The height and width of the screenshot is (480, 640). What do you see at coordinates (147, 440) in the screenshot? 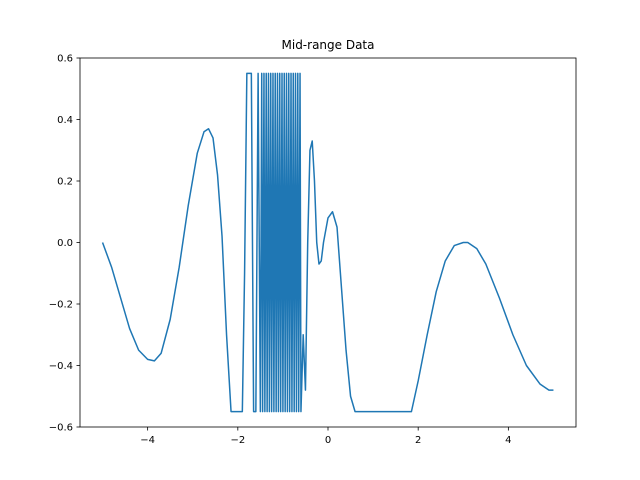
I see `x-tick-label: −4` at bounding box center [147, 440].